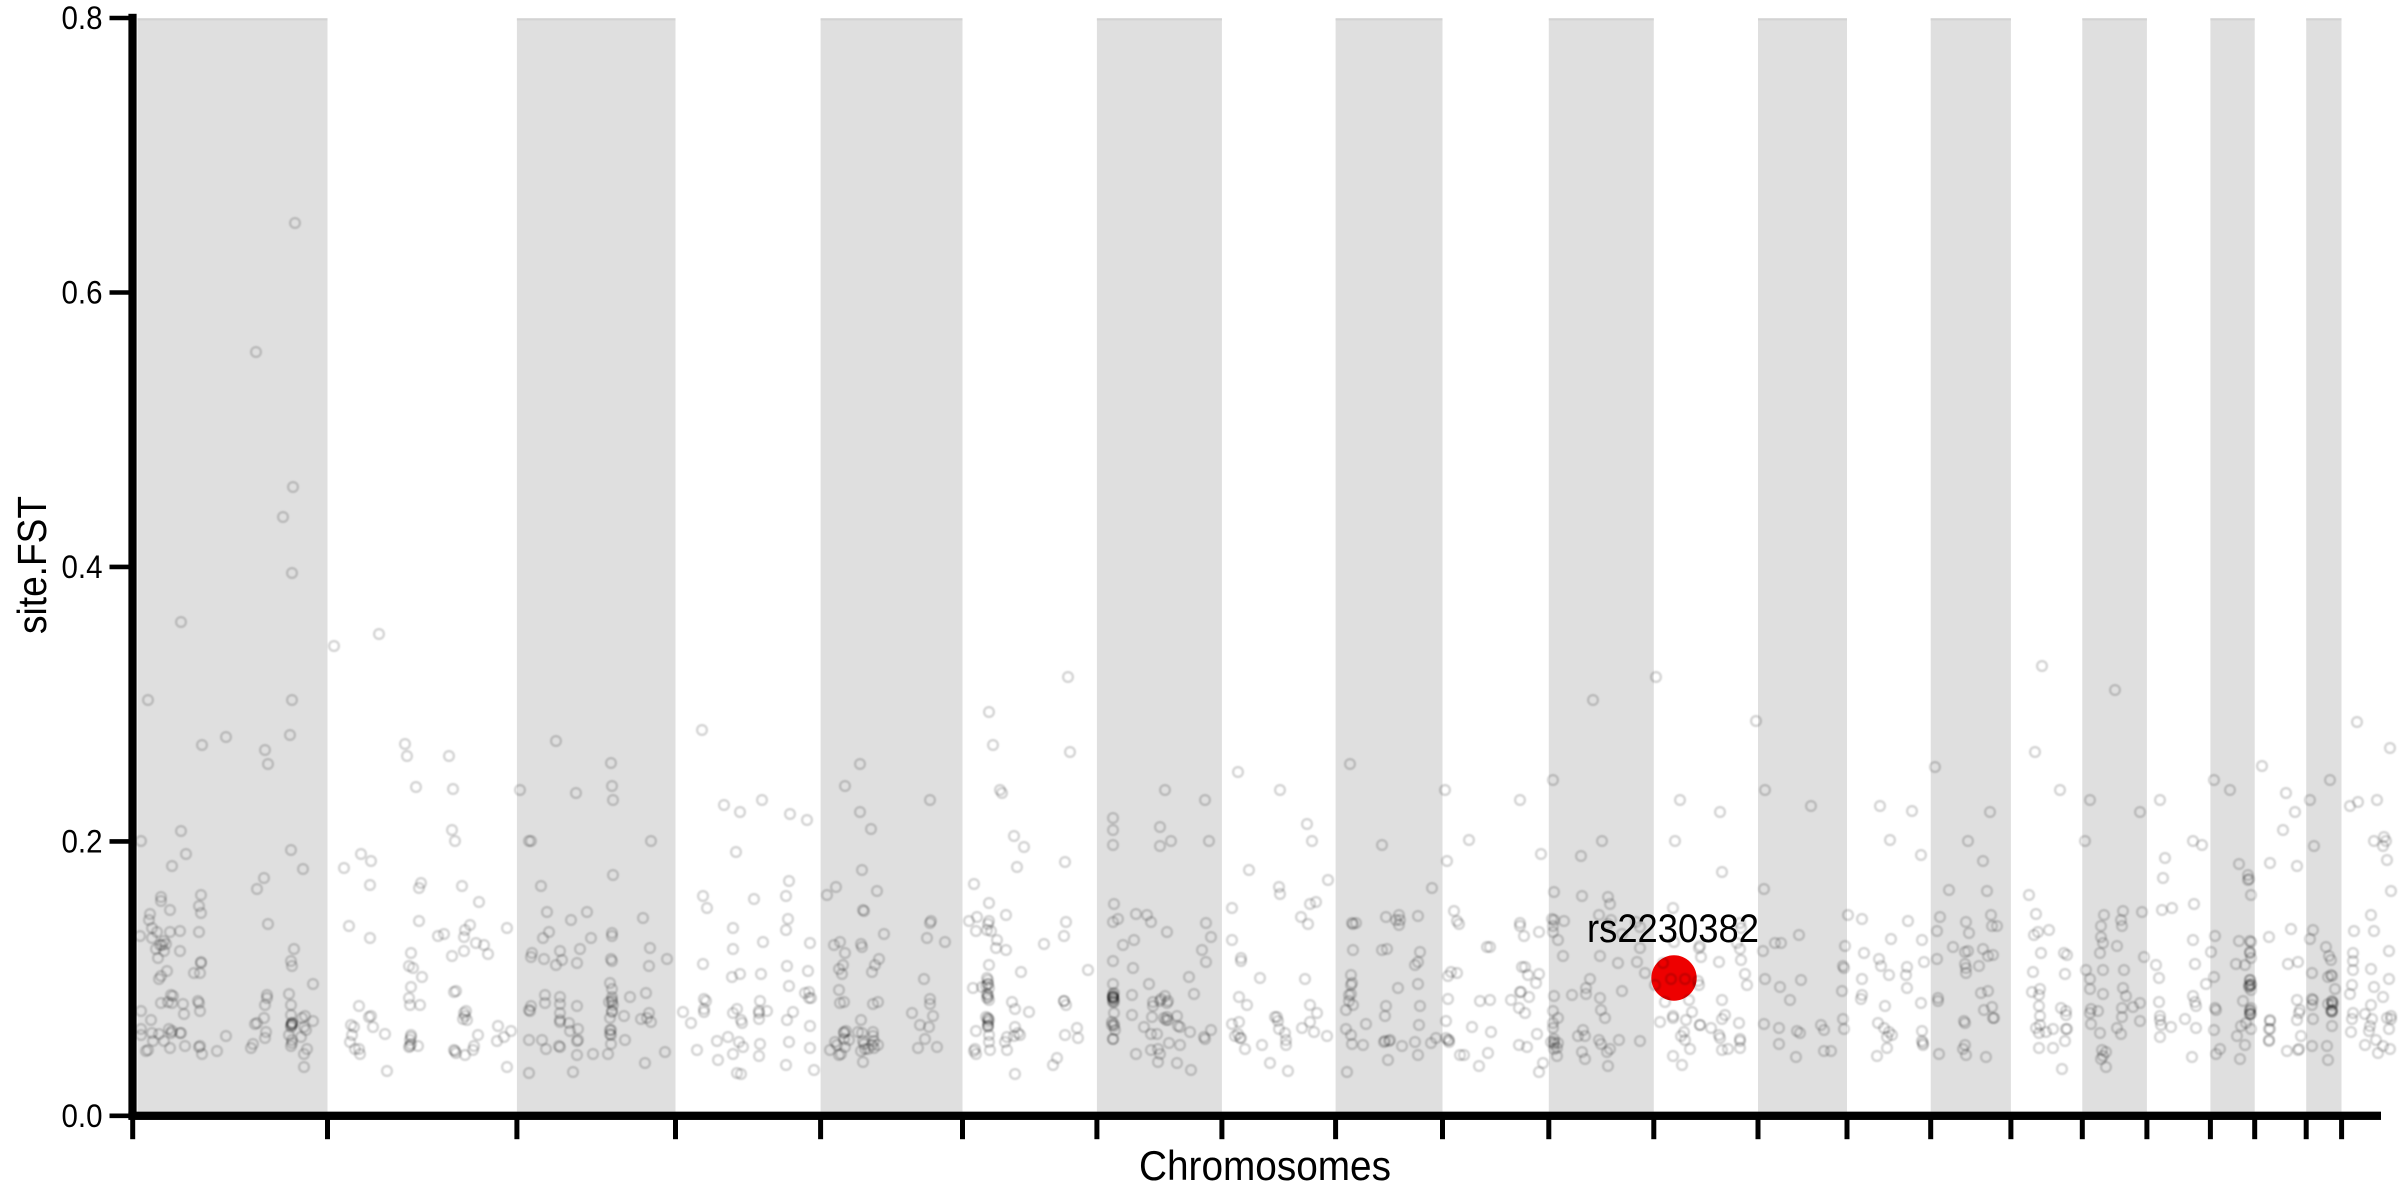 The image size is (2400, 1200). Describe the element at coordinates (82, 1116) in the screenshot. I see `svg-text: 0.0` at that location.